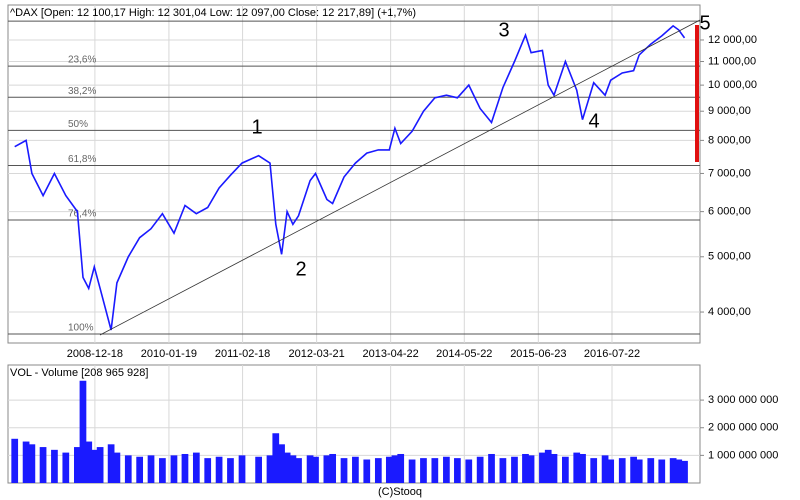 The image size is (800, 500). Describe the element at coordinates (732, 85) in the screenshot. I see `y-tick-label: 10 000,00` at that location.